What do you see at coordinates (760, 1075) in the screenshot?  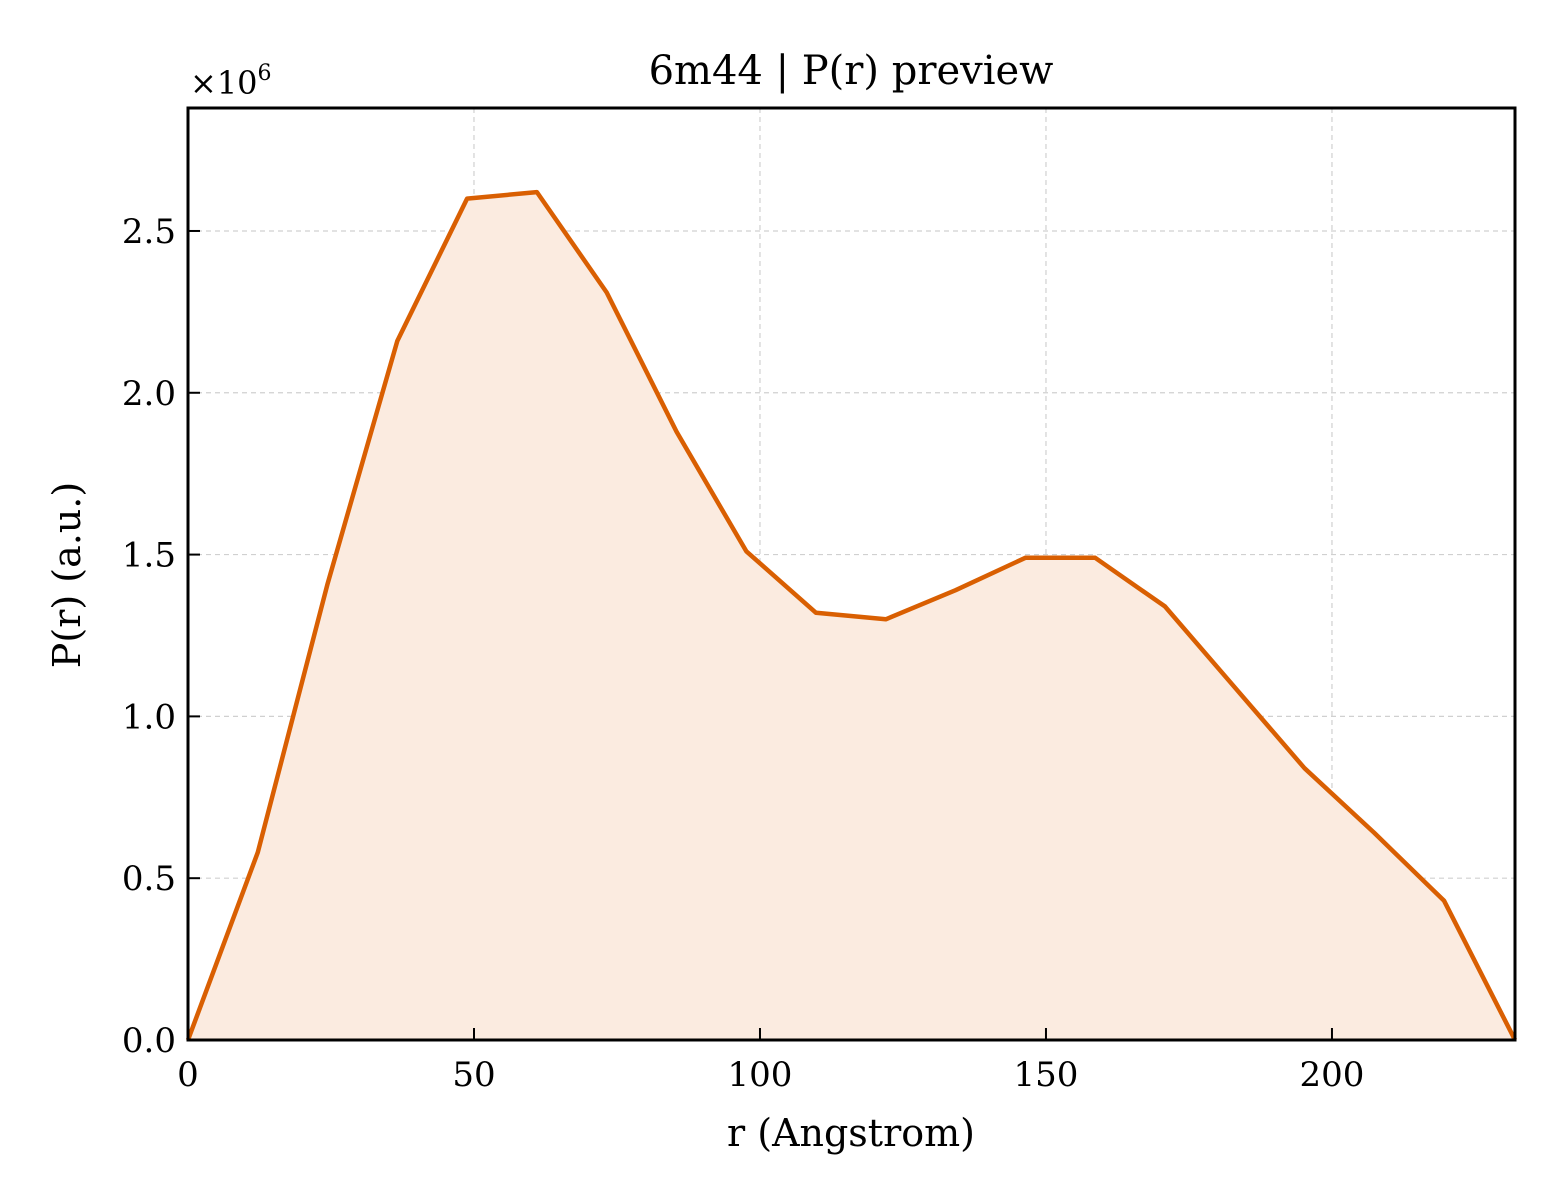 I see `x-tick-label: 100` at bounding box center [760, 1075].